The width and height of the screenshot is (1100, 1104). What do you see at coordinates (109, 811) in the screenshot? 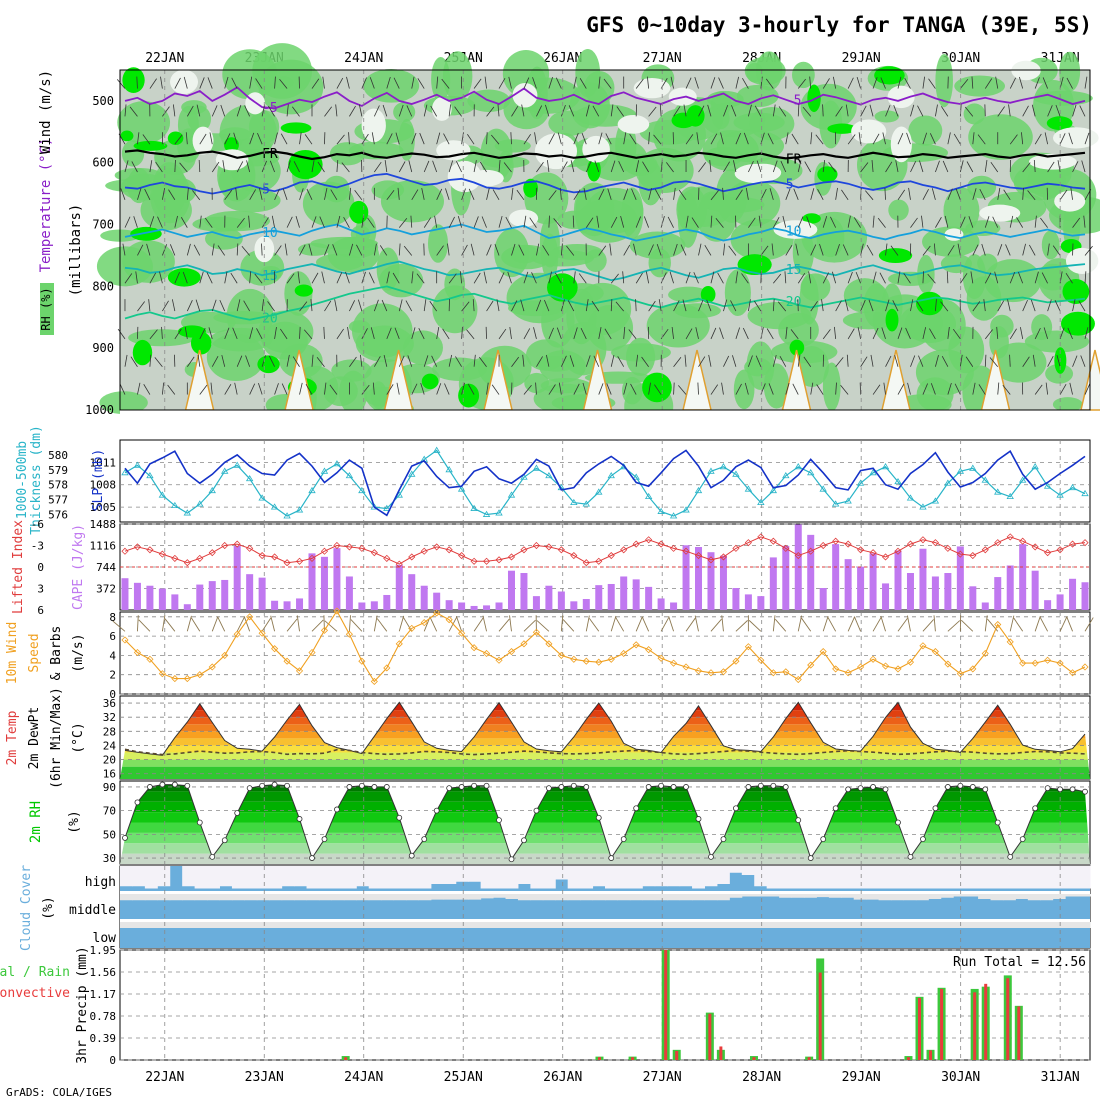
I see `rh-tick: 70` at bounding box center [109, 811].